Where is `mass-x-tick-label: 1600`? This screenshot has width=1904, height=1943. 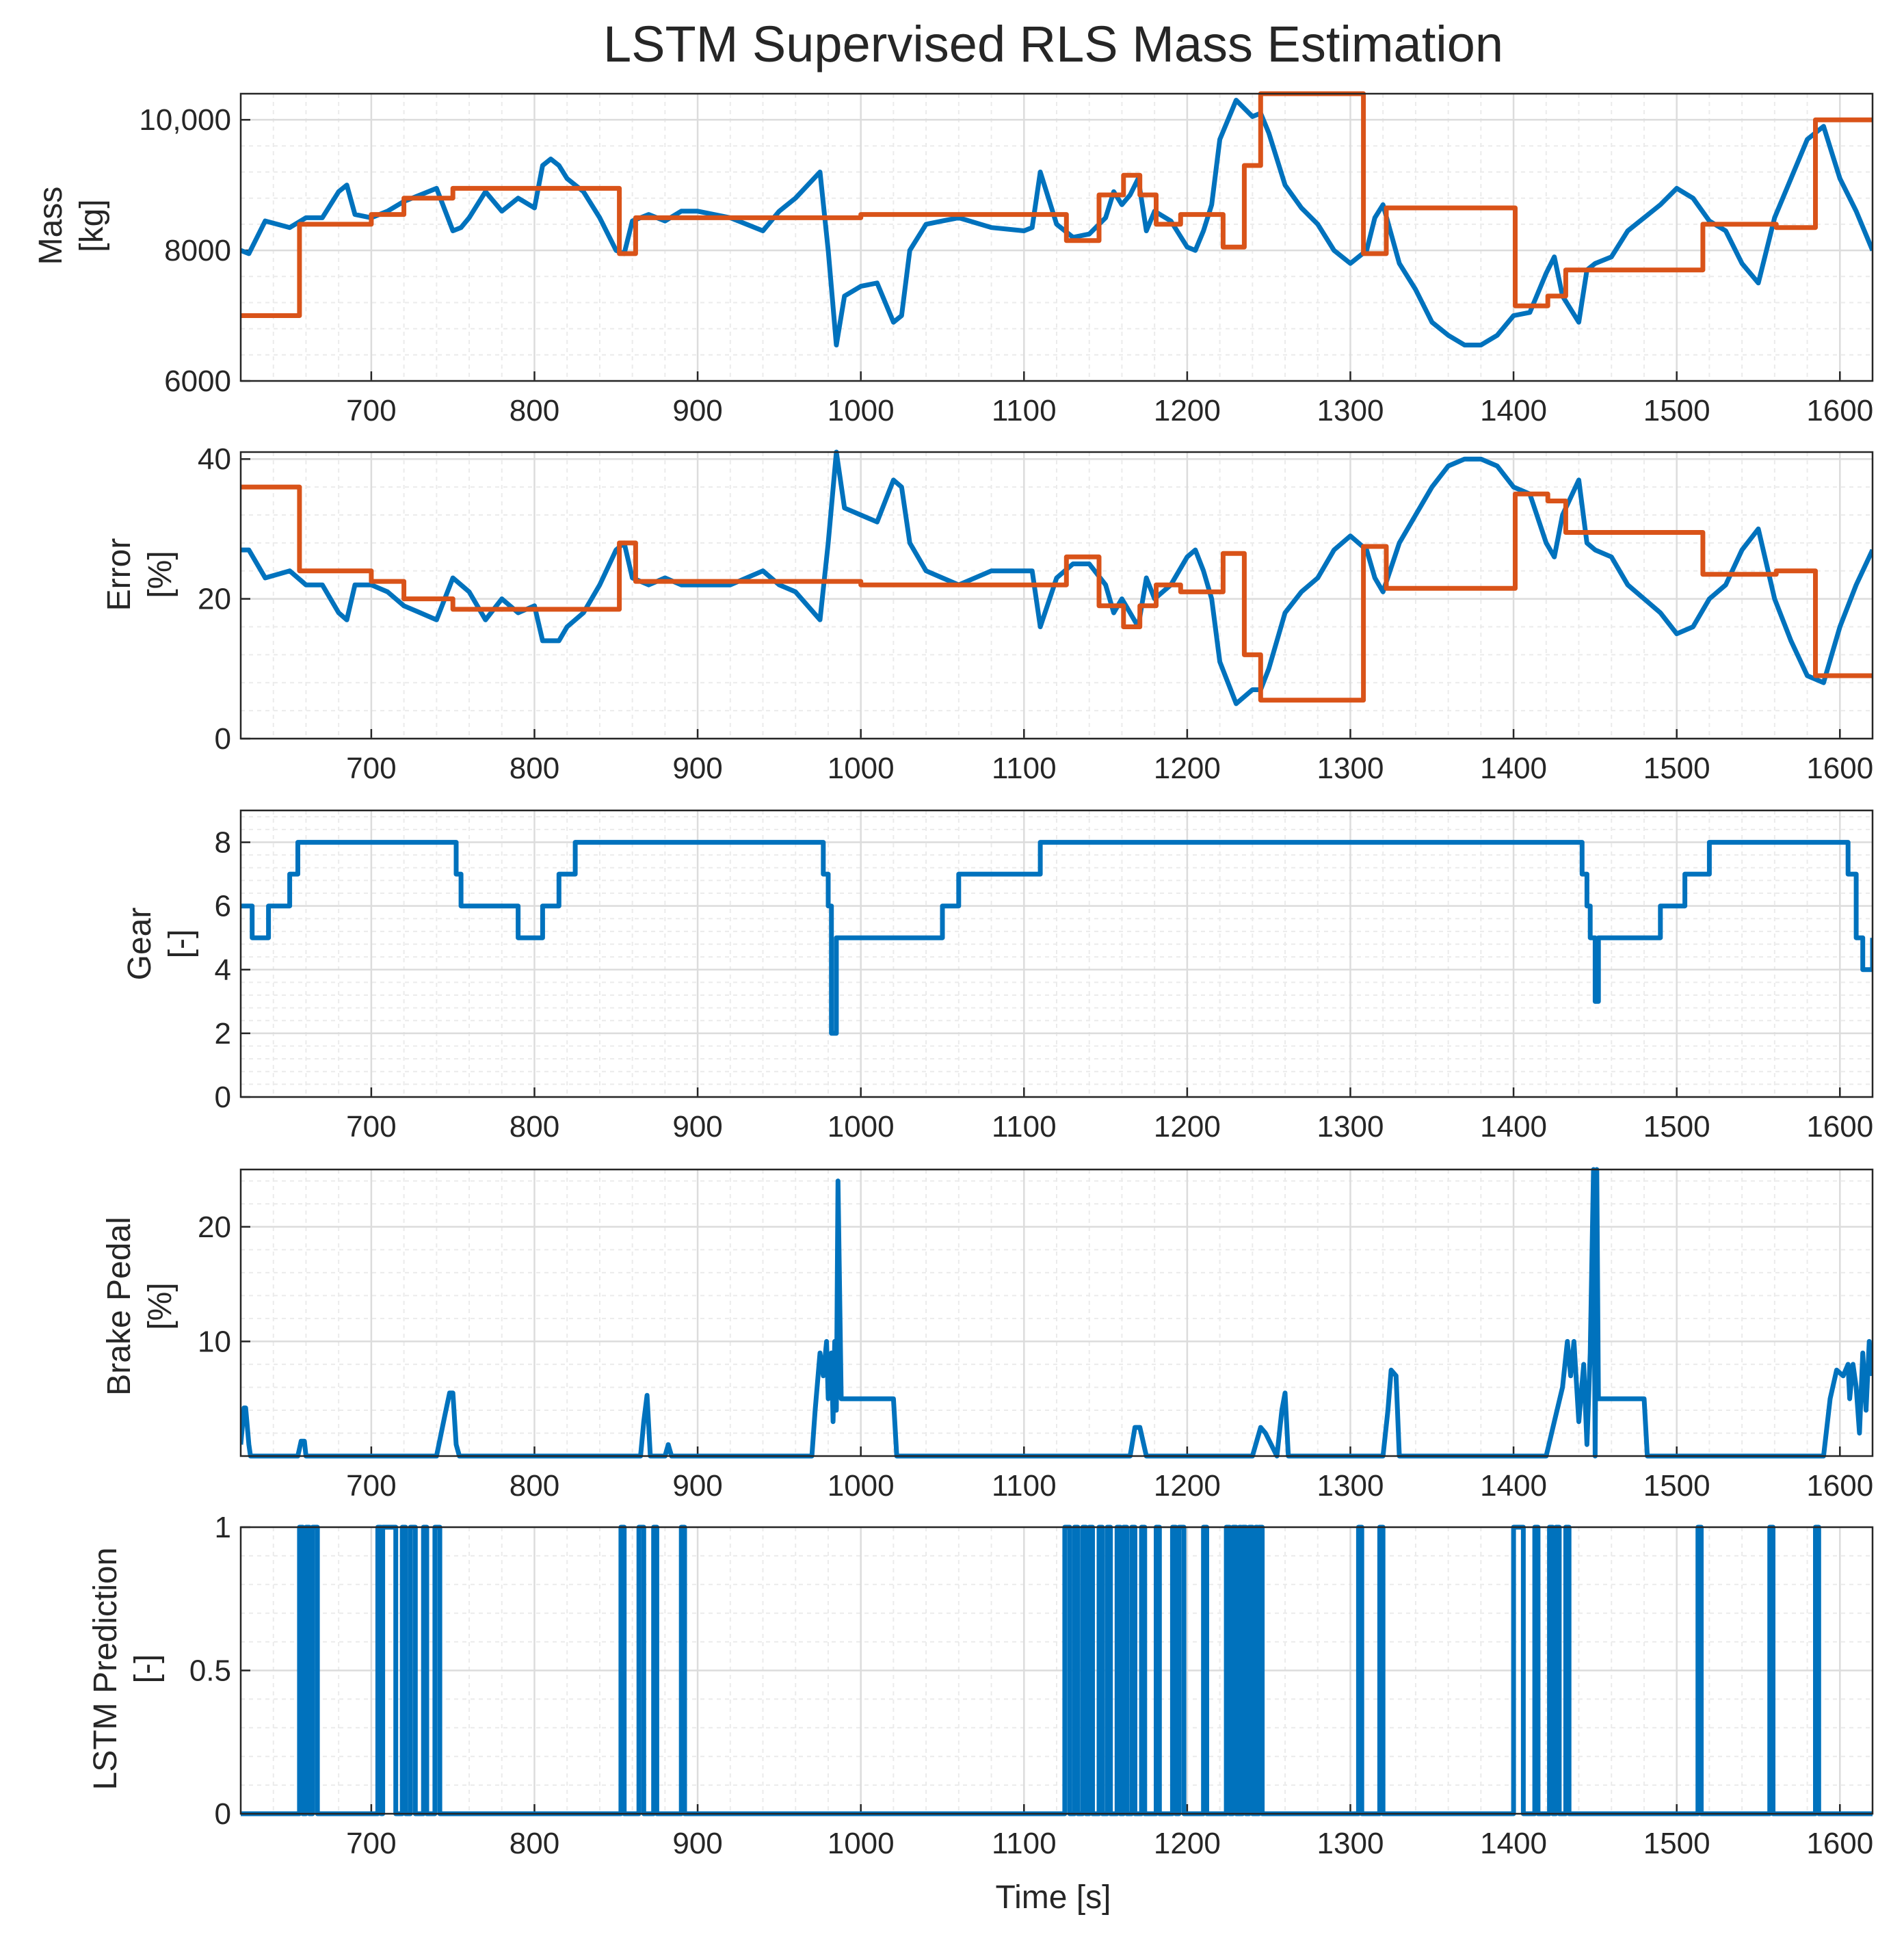 mass-x-tick-label: 1600 is located at coordinates (1839, 410).